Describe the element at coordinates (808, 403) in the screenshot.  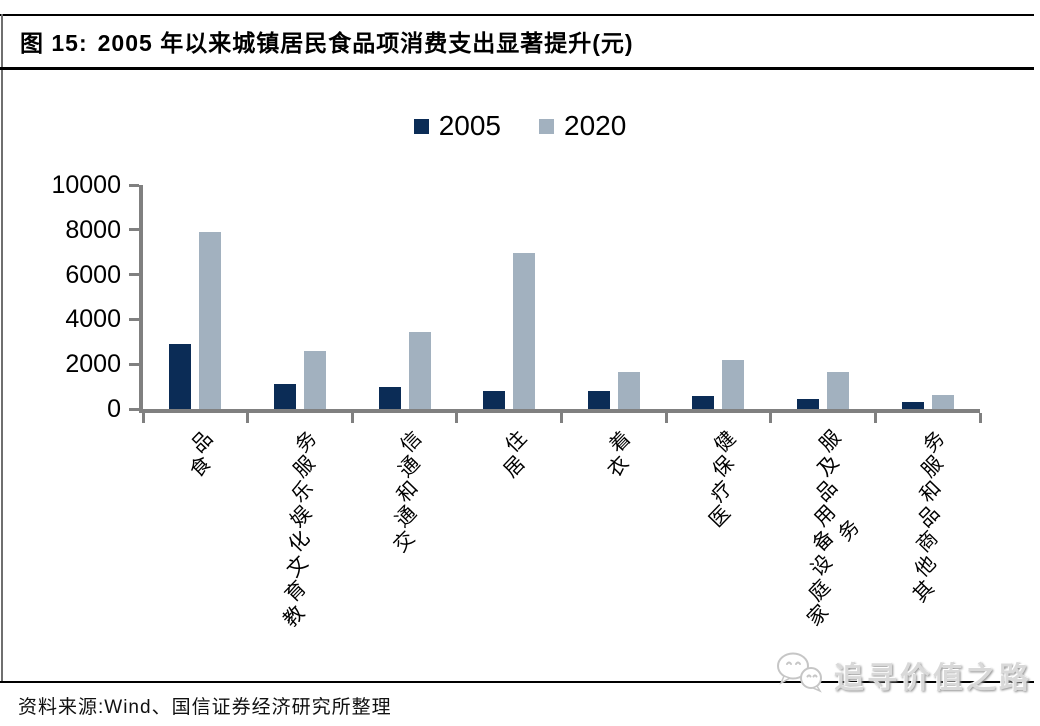
I see `bar-2005-家庭设备用品及服务` at that location.